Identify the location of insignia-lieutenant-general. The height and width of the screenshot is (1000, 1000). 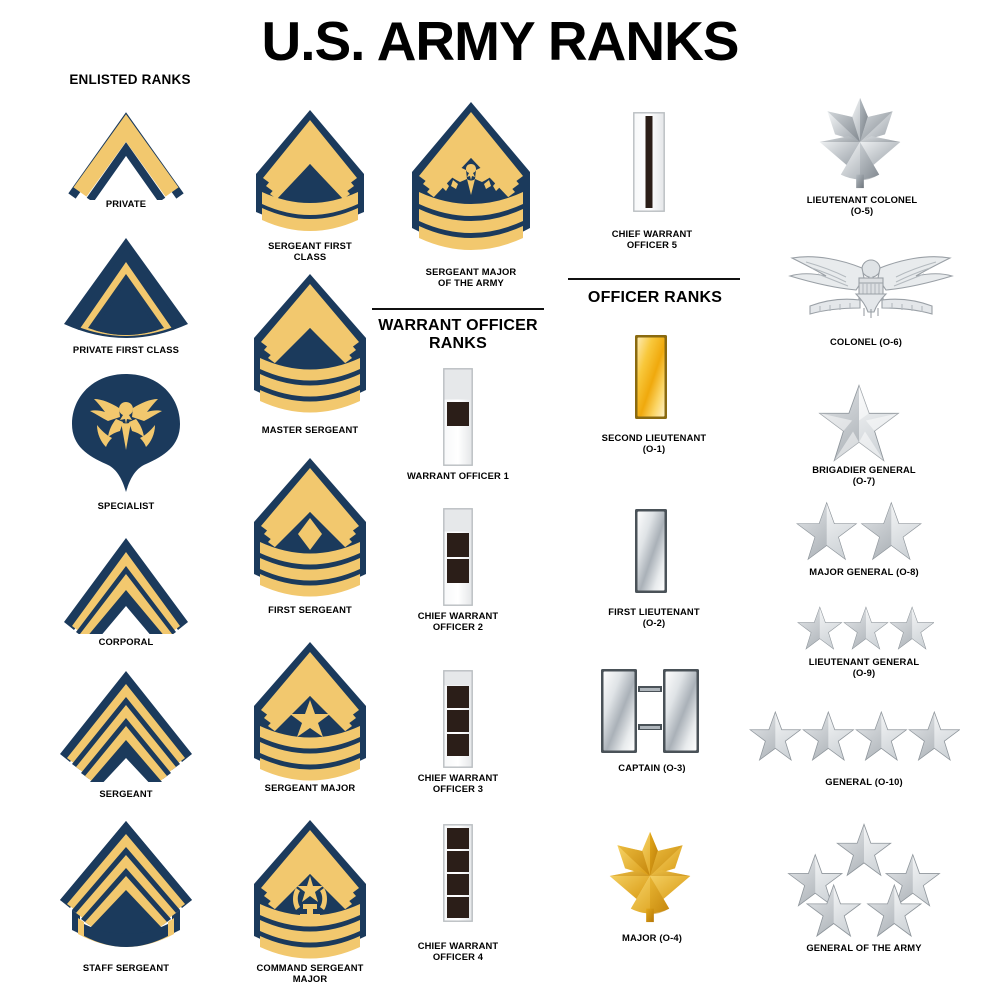
(865, 628).